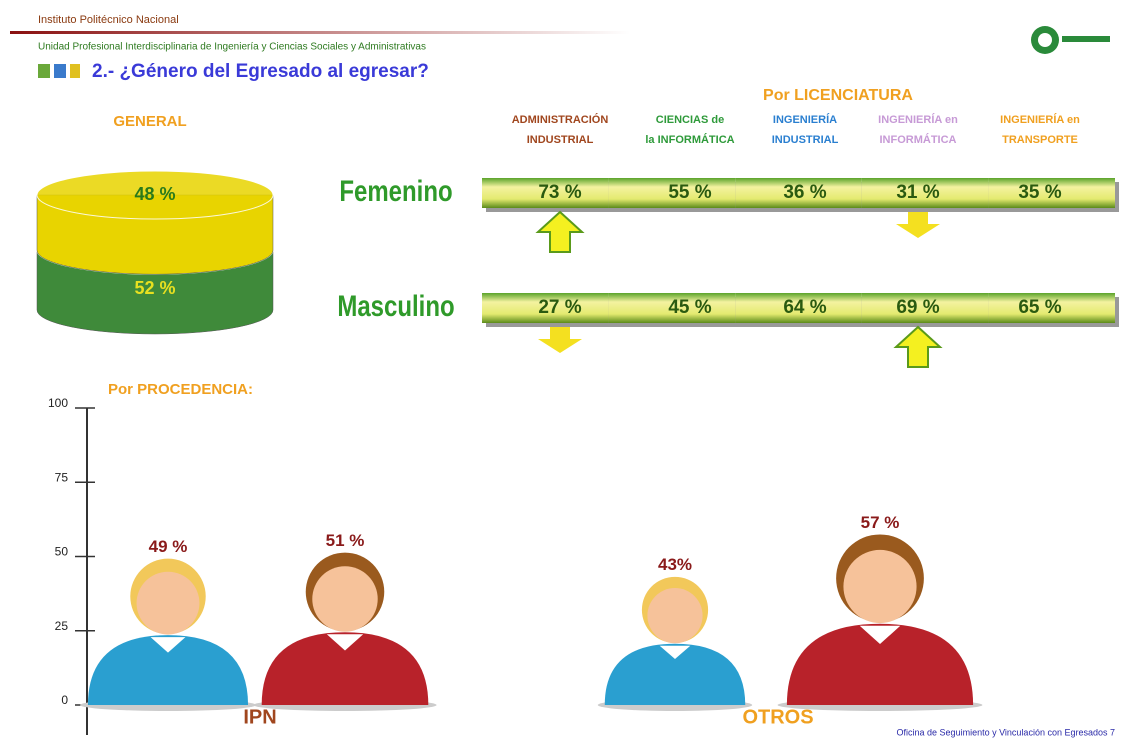 This screenshot has width=1125, height=740. I want to click on pie-slab, so click(155, 222).